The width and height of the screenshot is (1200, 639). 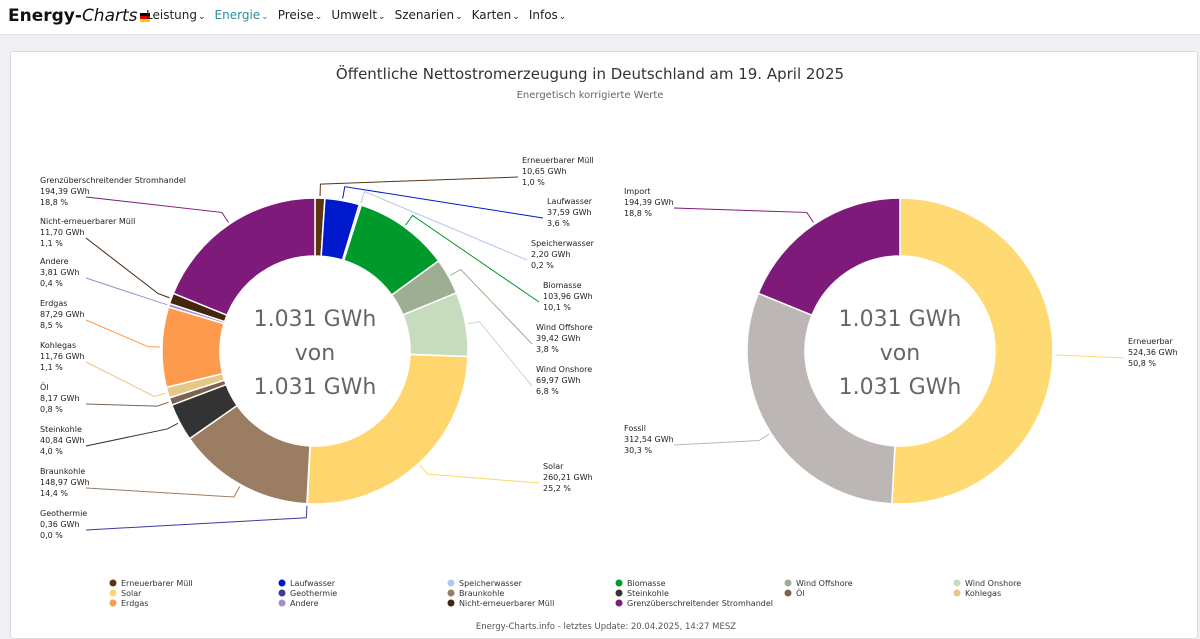 What do you see at coordinates (558, 380) in the screenshot?
I see `data-label-value-wind-onshore: 69,97 GWh` at bounding box center [558, 380].